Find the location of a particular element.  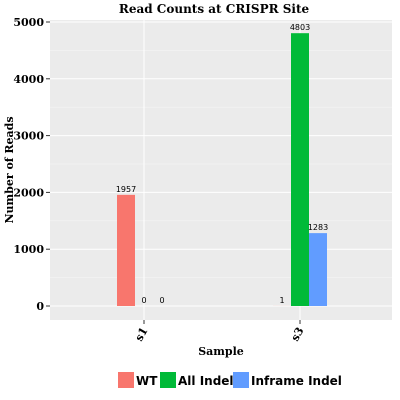

legend-item-wt: WT is located at coordinates (138, 380).